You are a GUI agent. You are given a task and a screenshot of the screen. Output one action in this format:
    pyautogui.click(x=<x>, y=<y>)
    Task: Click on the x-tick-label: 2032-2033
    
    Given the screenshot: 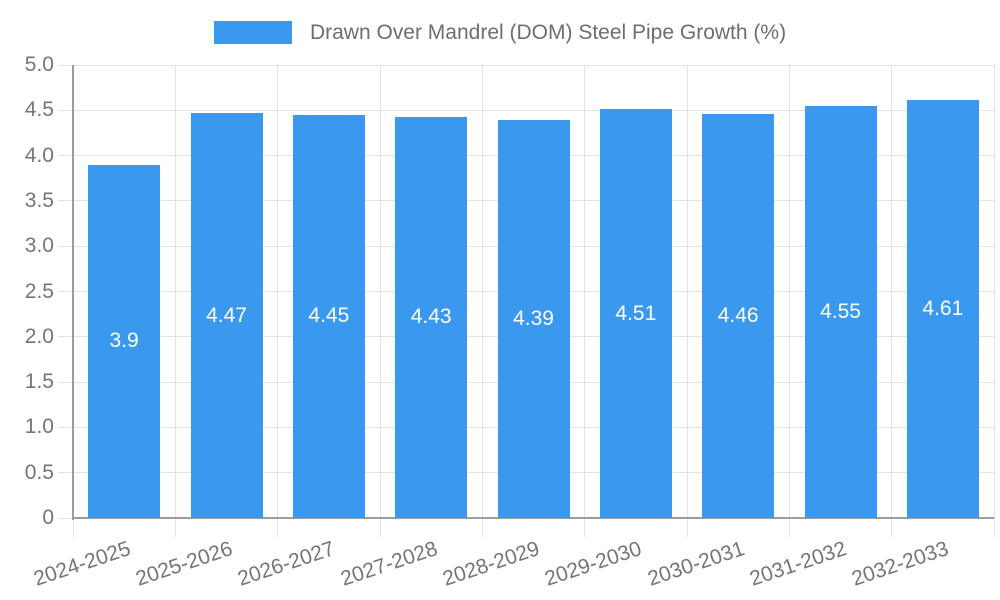 What is the action you would take?
    pyautogui.click(x=900, y=564)
    